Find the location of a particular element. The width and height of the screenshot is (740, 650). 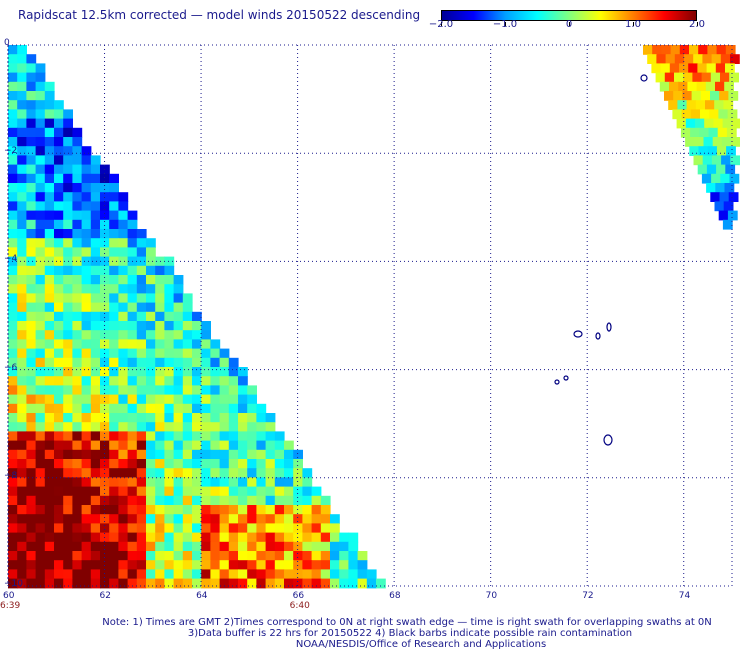

y-tick-label: −4 is located at coordinates (11, 259).